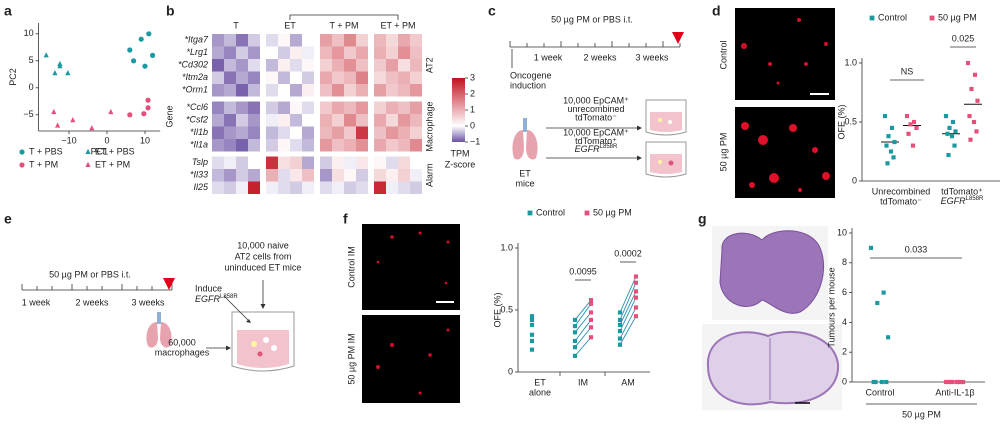  Describe the element at coordinates (596, 141) in the screenshot. I see `sort-label: tdTomato⁺` at that location.